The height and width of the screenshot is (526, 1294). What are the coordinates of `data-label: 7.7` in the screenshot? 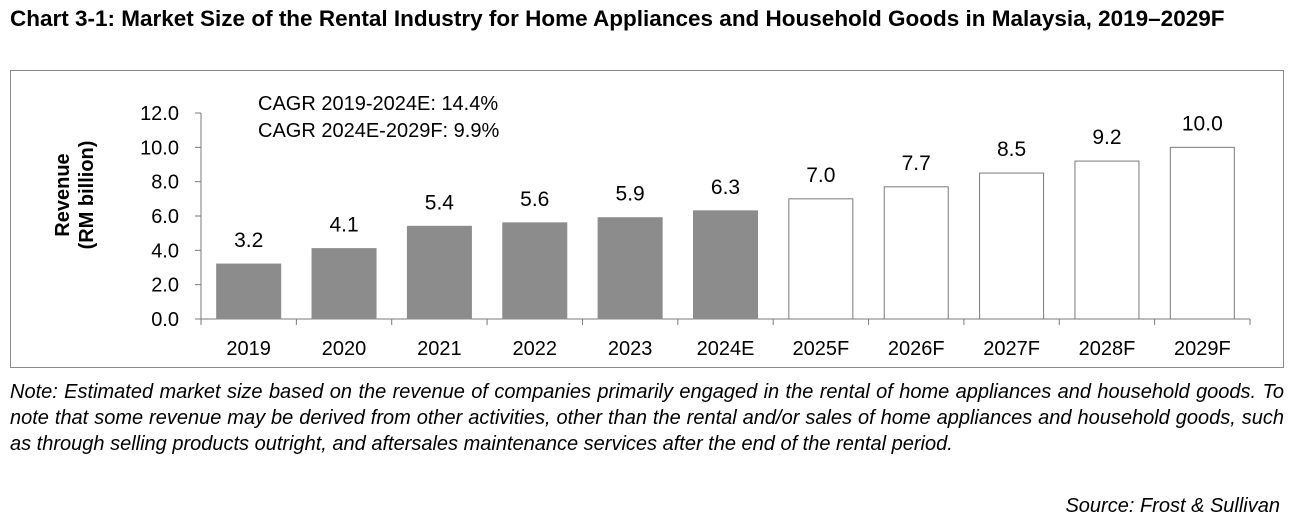 It's located at (916, 163).